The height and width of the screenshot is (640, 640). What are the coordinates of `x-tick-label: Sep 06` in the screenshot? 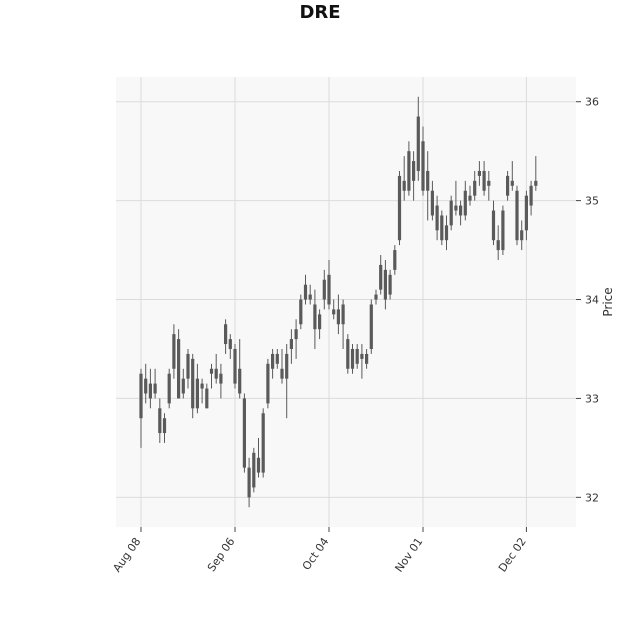 It's located at (221, 554).